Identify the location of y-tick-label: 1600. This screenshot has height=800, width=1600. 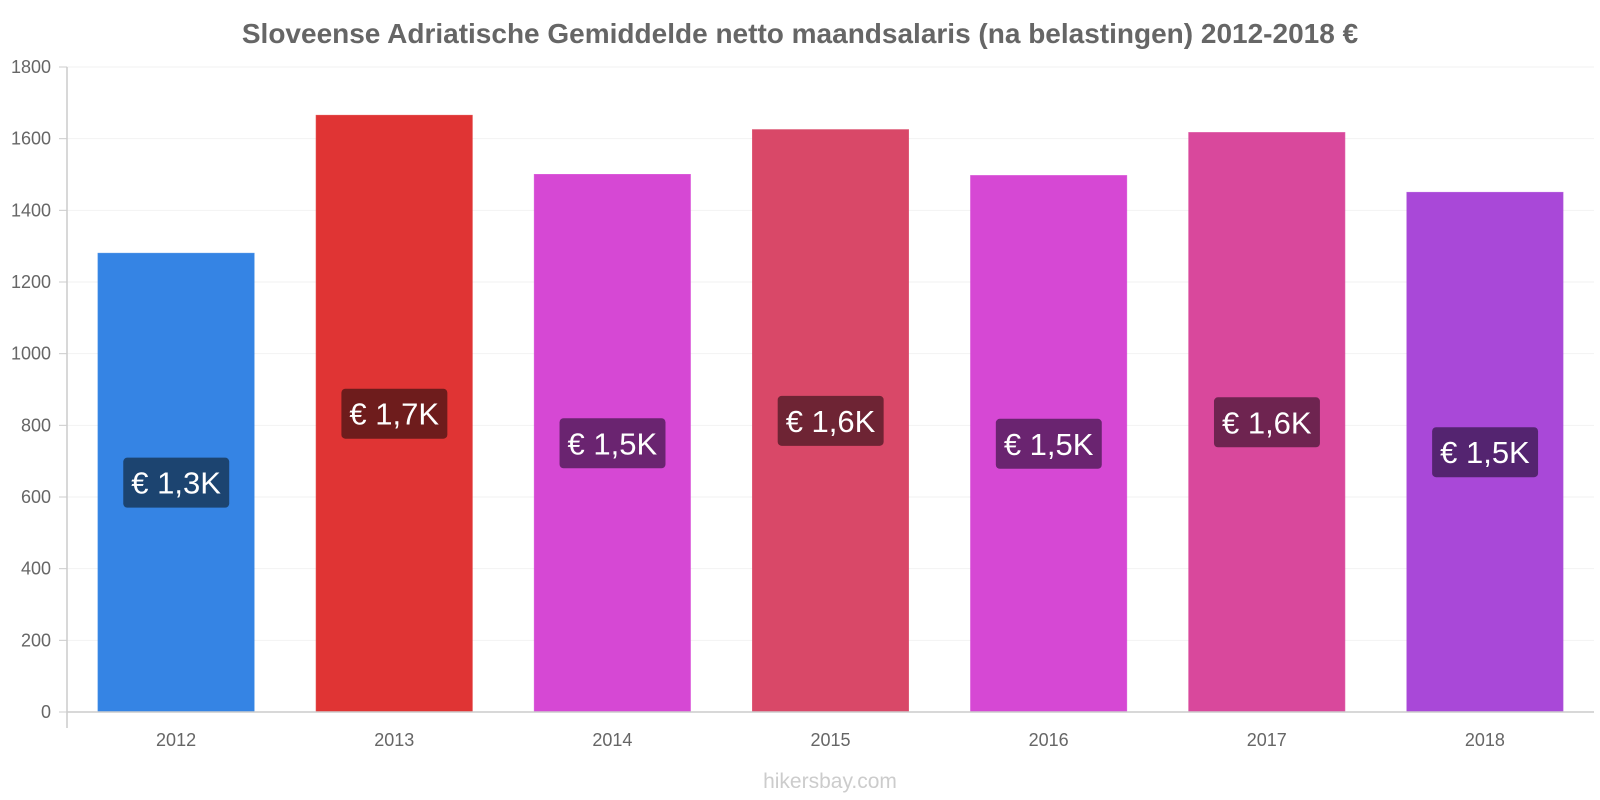
(31, 139).